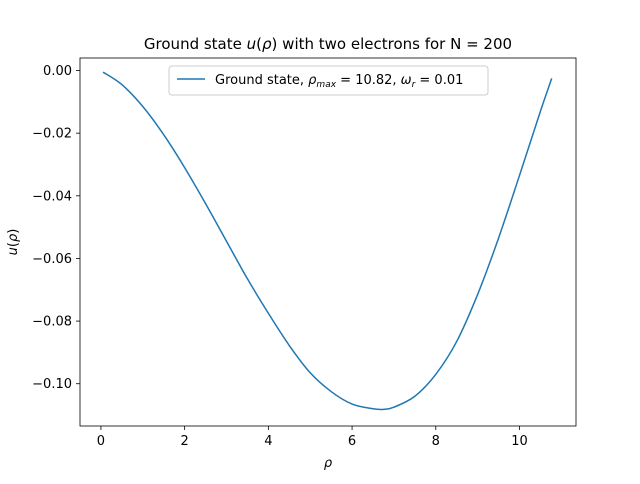  What do you see at coordinates (52, 384) in the screenshot?
I see `y-tick-label: −0.10` at bounding box center [52, 384].